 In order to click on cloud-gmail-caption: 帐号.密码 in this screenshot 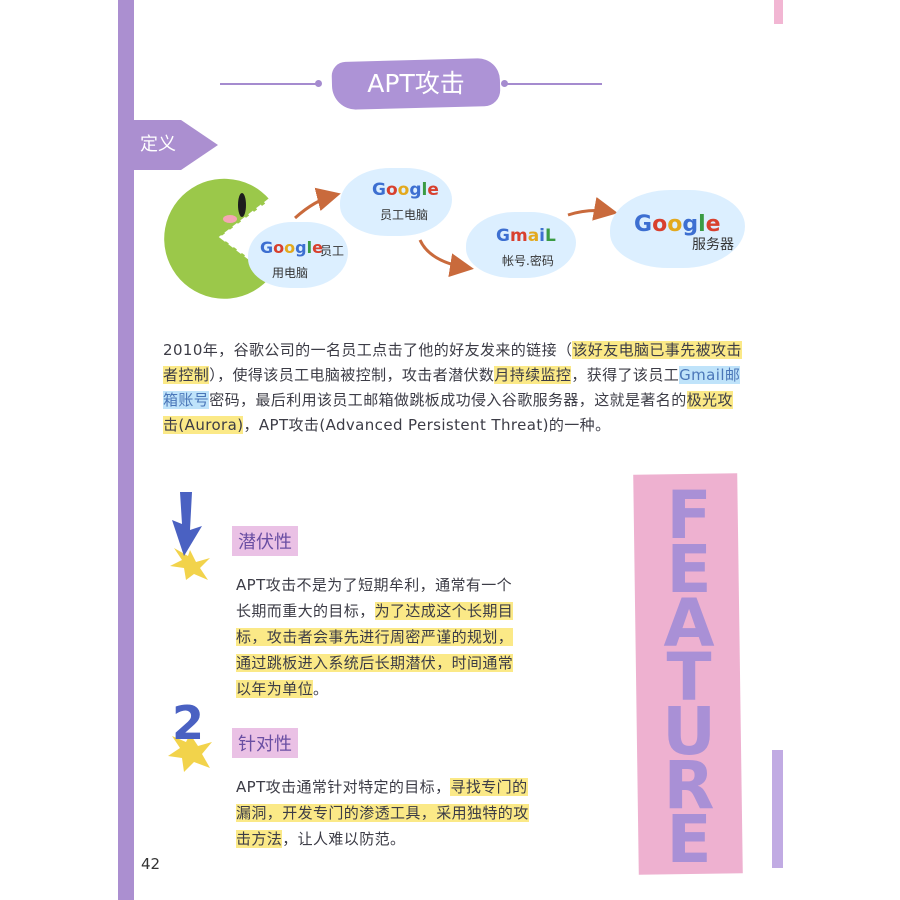, I will do `click(528, 261)`.